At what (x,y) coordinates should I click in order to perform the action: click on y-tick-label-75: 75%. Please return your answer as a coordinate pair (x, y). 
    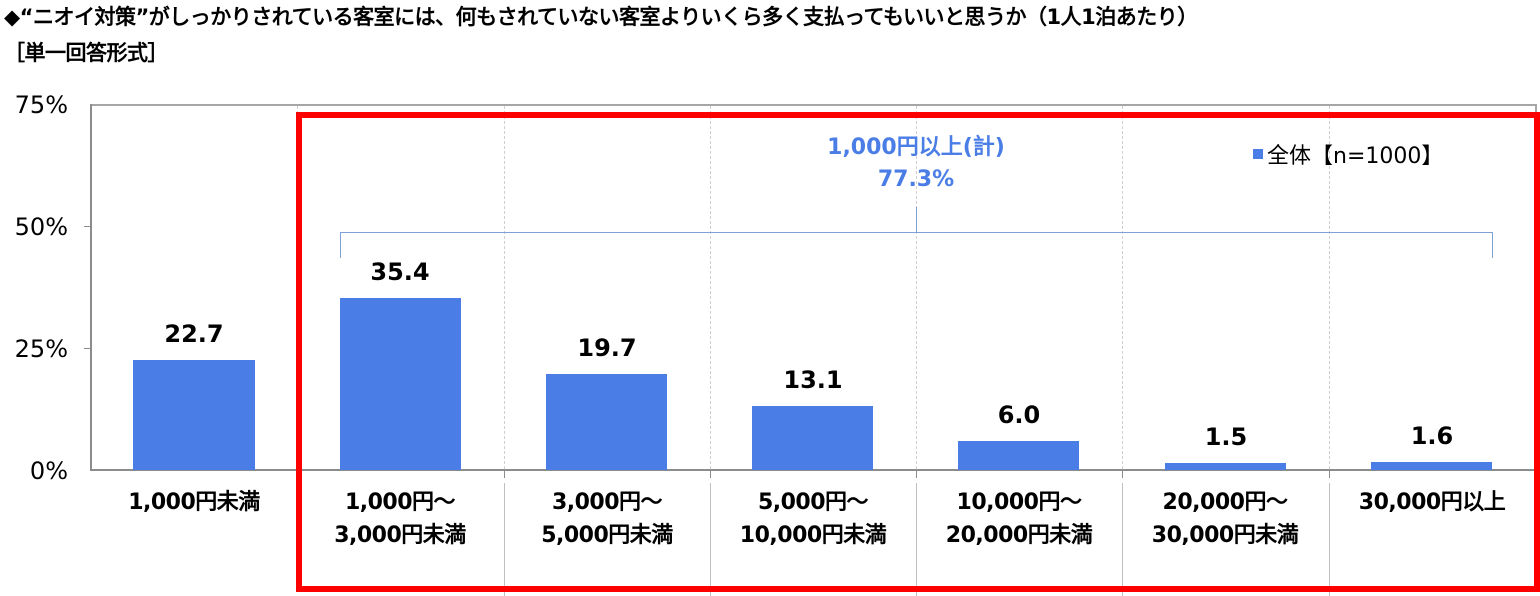
    Looking at the image, I should click on (41, 105).